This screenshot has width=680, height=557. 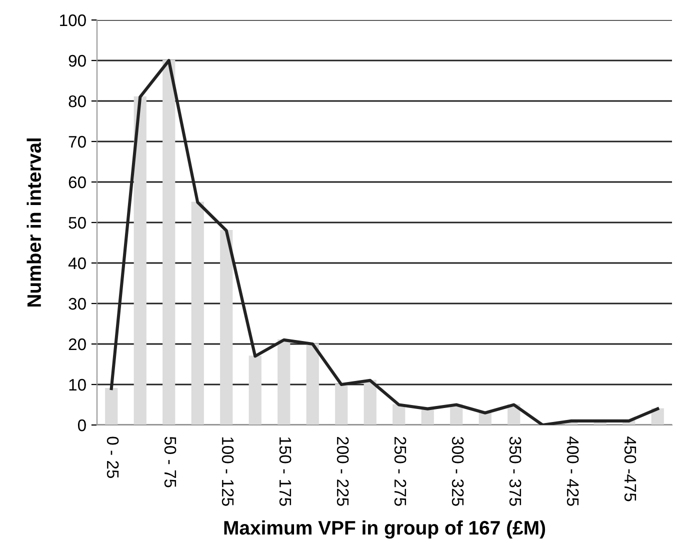 What do you see at coordinates (77, 344) in the screenshot?
I see `y-tick-label: 20` at bounding box center [77, 344].